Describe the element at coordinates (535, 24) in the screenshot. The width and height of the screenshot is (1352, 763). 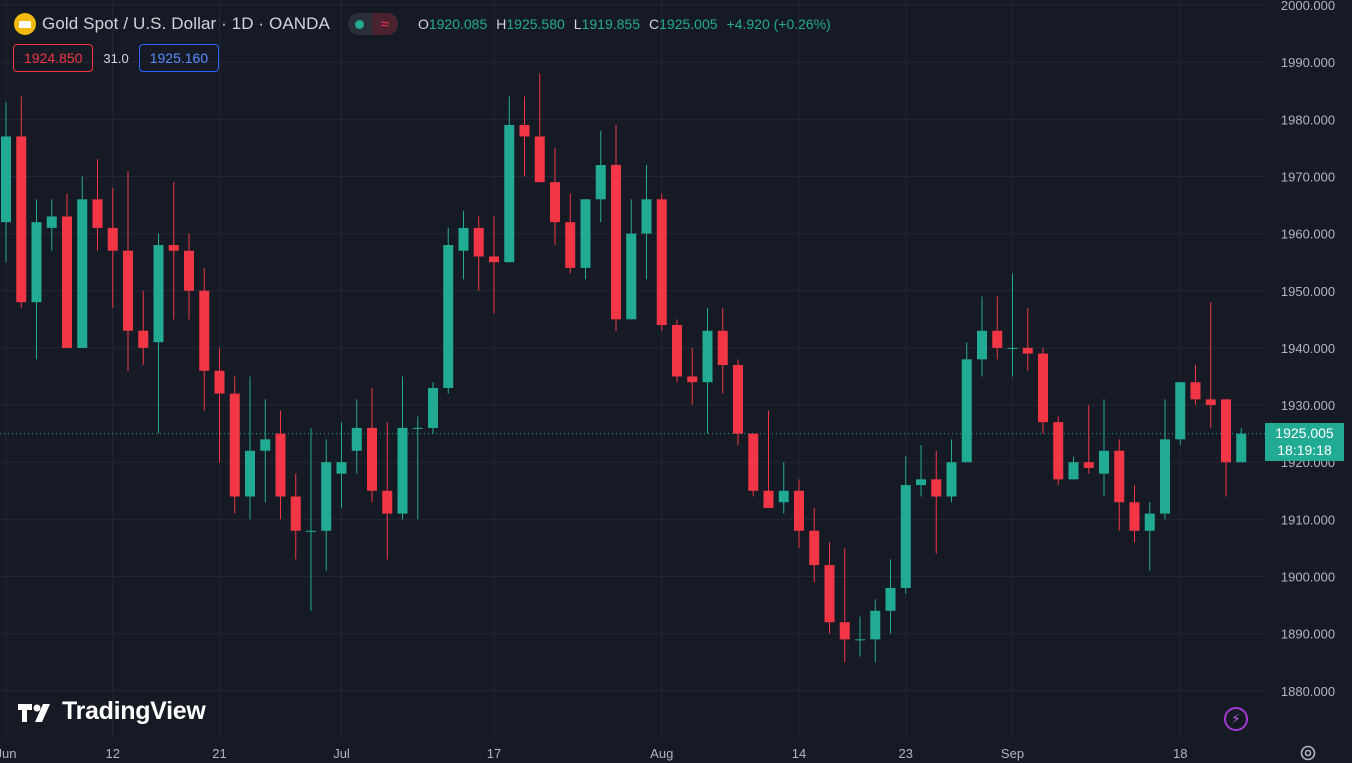
I see `high-value: 1925.580` at that location.